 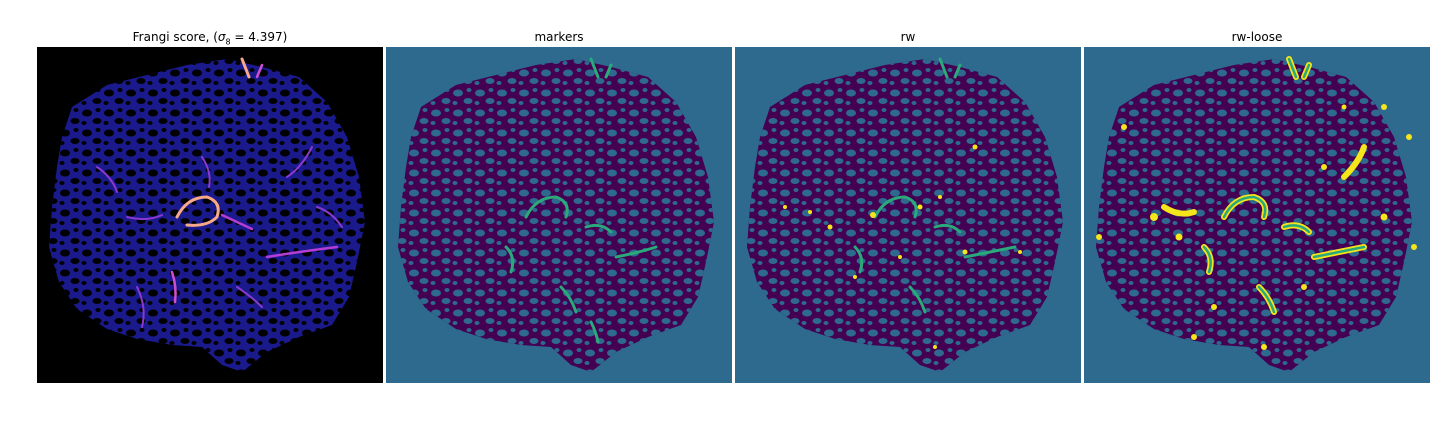 What do you see at coordinates (559, 37) in the screenshot?
I see `panel-title-markers: markers` at bounding box center [559, 37].